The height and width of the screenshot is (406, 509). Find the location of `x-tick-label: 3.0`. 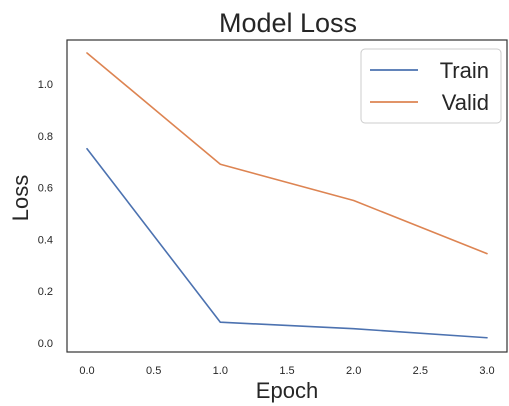

x-tick-label: 3.0 is located at coordinates (486, 371).